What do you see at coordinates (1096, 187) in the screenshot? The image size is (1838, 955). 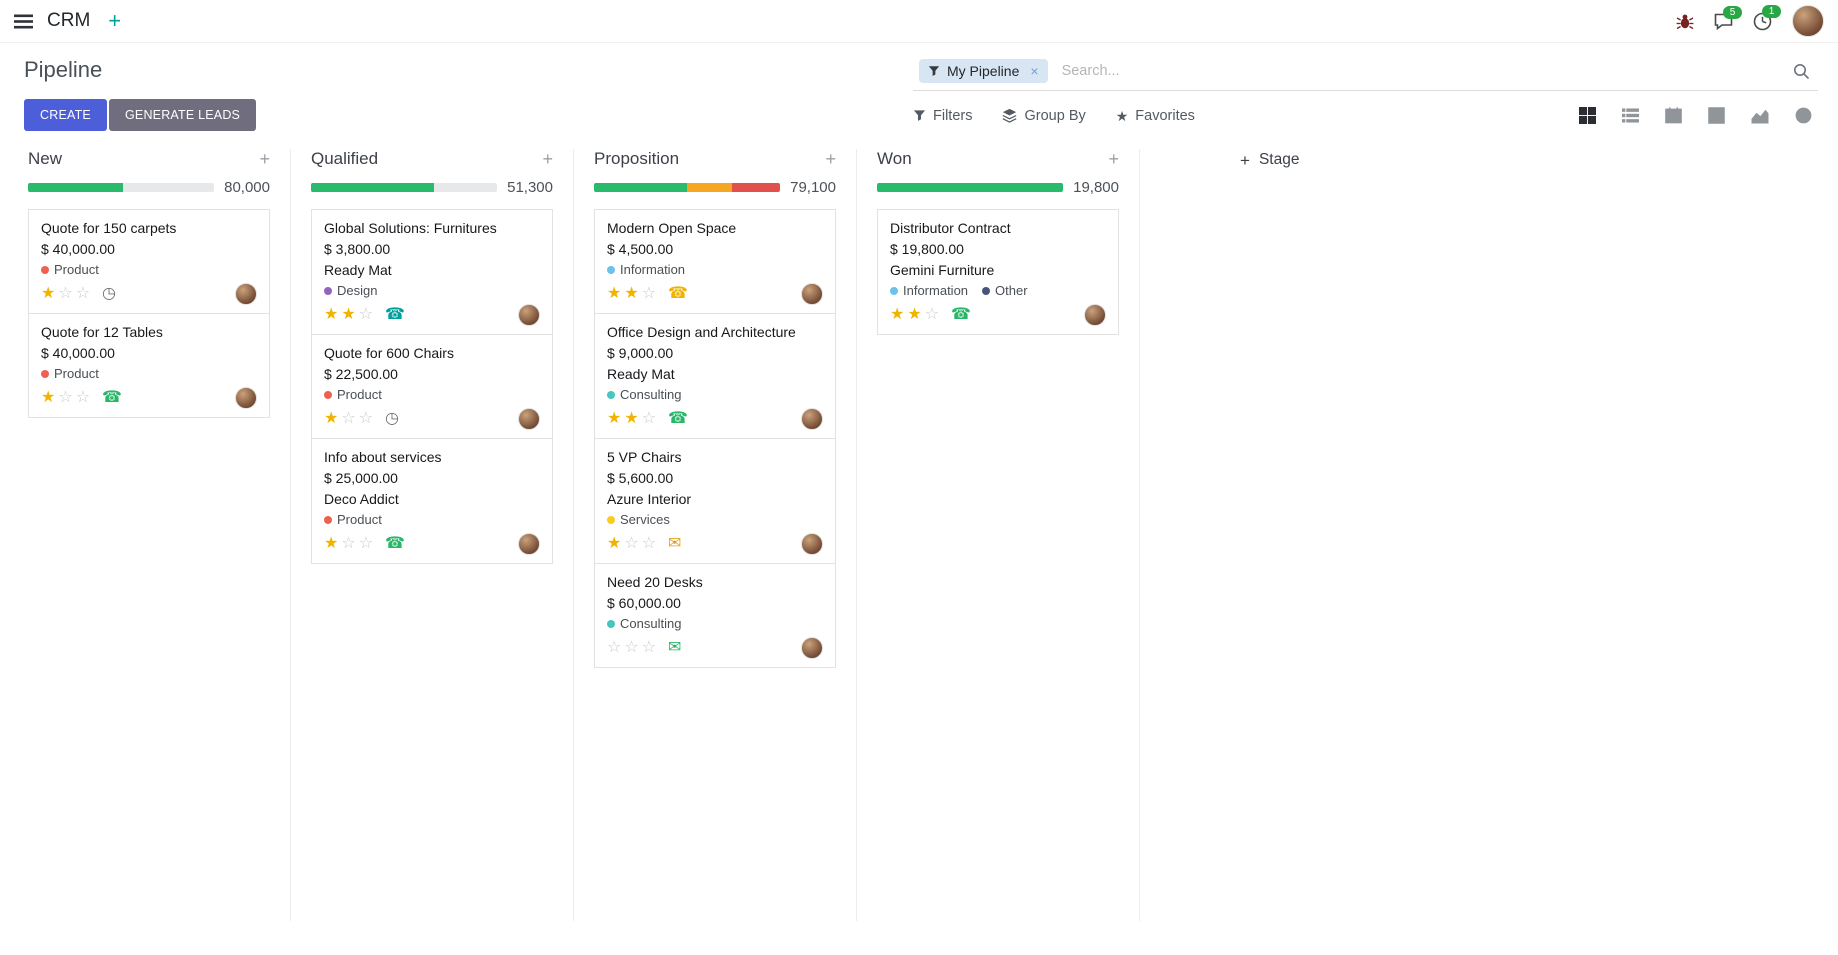 I see `column-counter: 19,800` at bounding box center [1096, 187].